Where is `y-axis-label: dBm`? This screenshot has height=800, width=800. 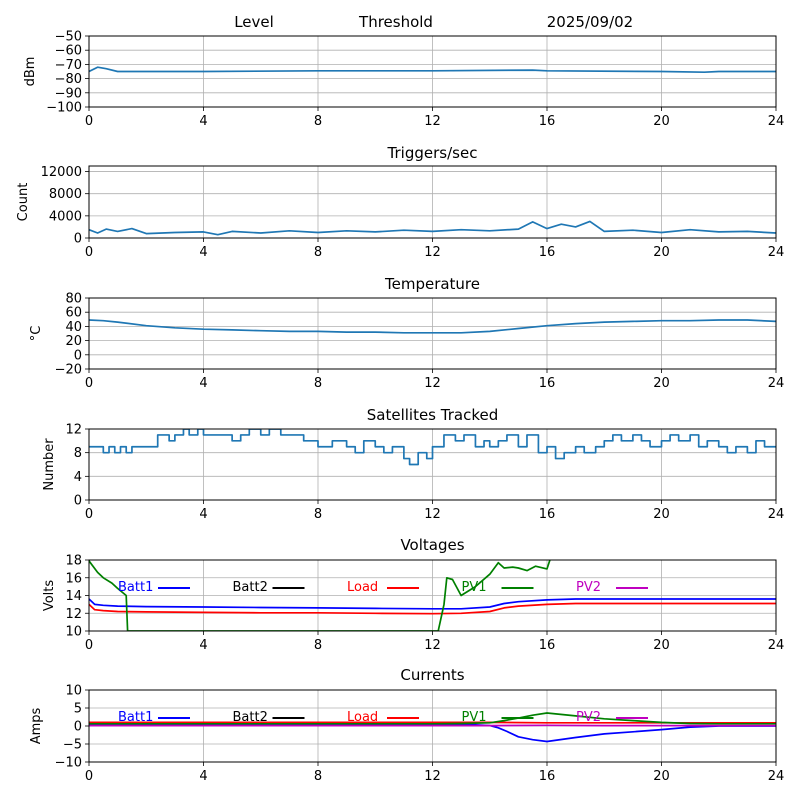
y-axis-label: dBm is located at coordinates (30, 72).